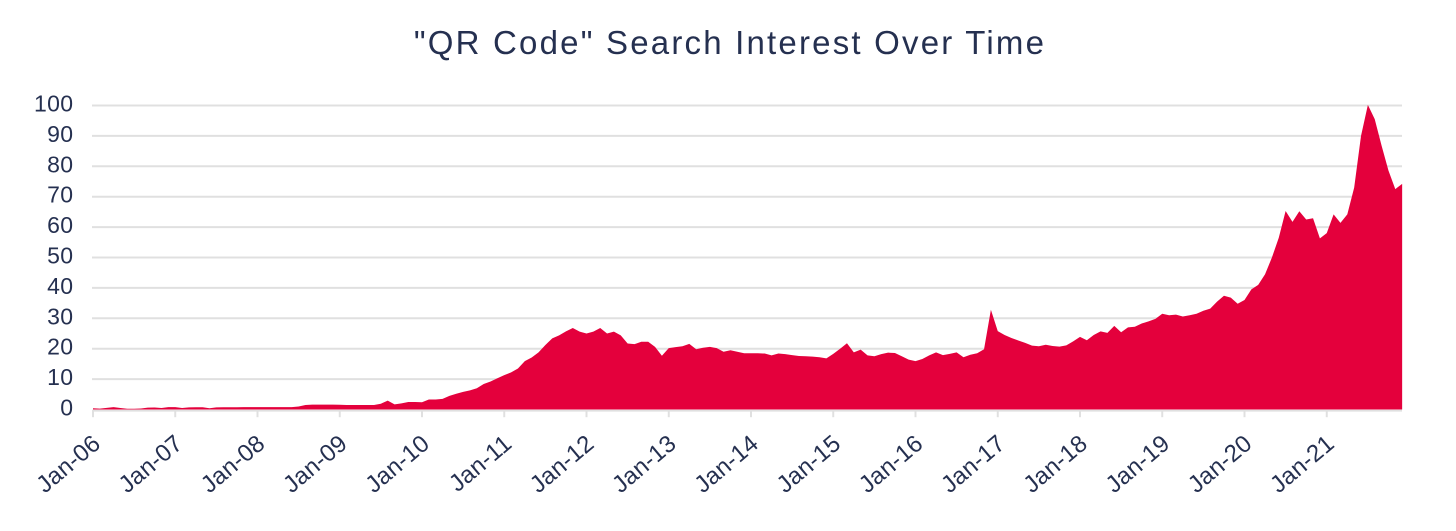 The height and width of the screenshot is (531, 1456). Describe the element at coordinates (66, 408) in the screenshot. I see `svg-text: 0` at that location.